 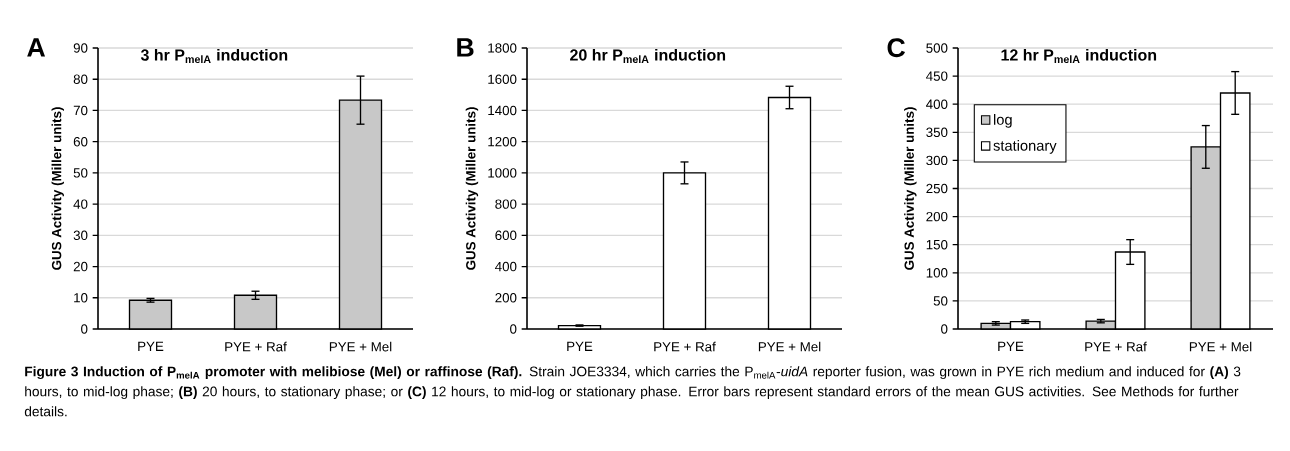 I want to click on y-tick-label: 500, so click(x=937, y=48).